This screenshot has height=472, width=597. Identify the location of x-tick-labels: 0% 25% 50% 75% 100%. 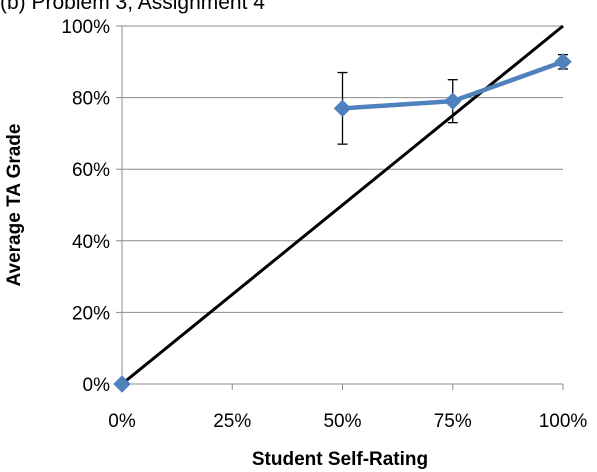
(347, 421).